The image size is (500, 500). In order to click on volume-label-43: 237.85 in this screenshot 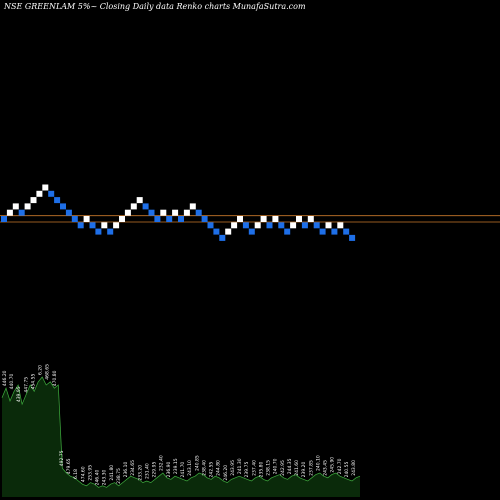, I will do `click(311, 468)`.